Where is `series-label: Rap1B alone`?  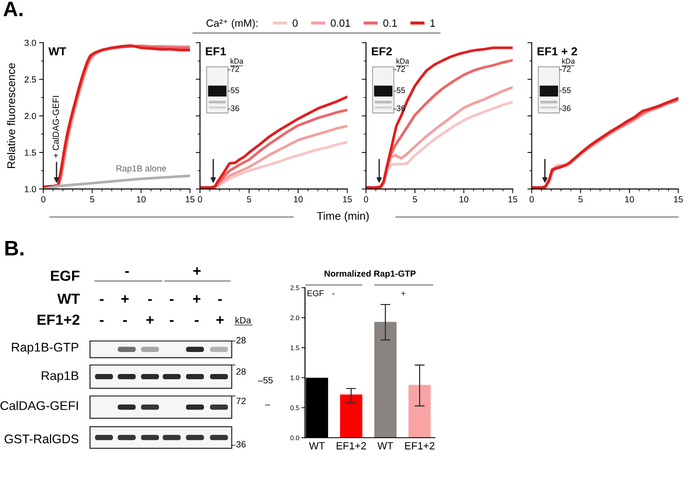
series-label: Rap1B alone is located at coordinates (141, 169).